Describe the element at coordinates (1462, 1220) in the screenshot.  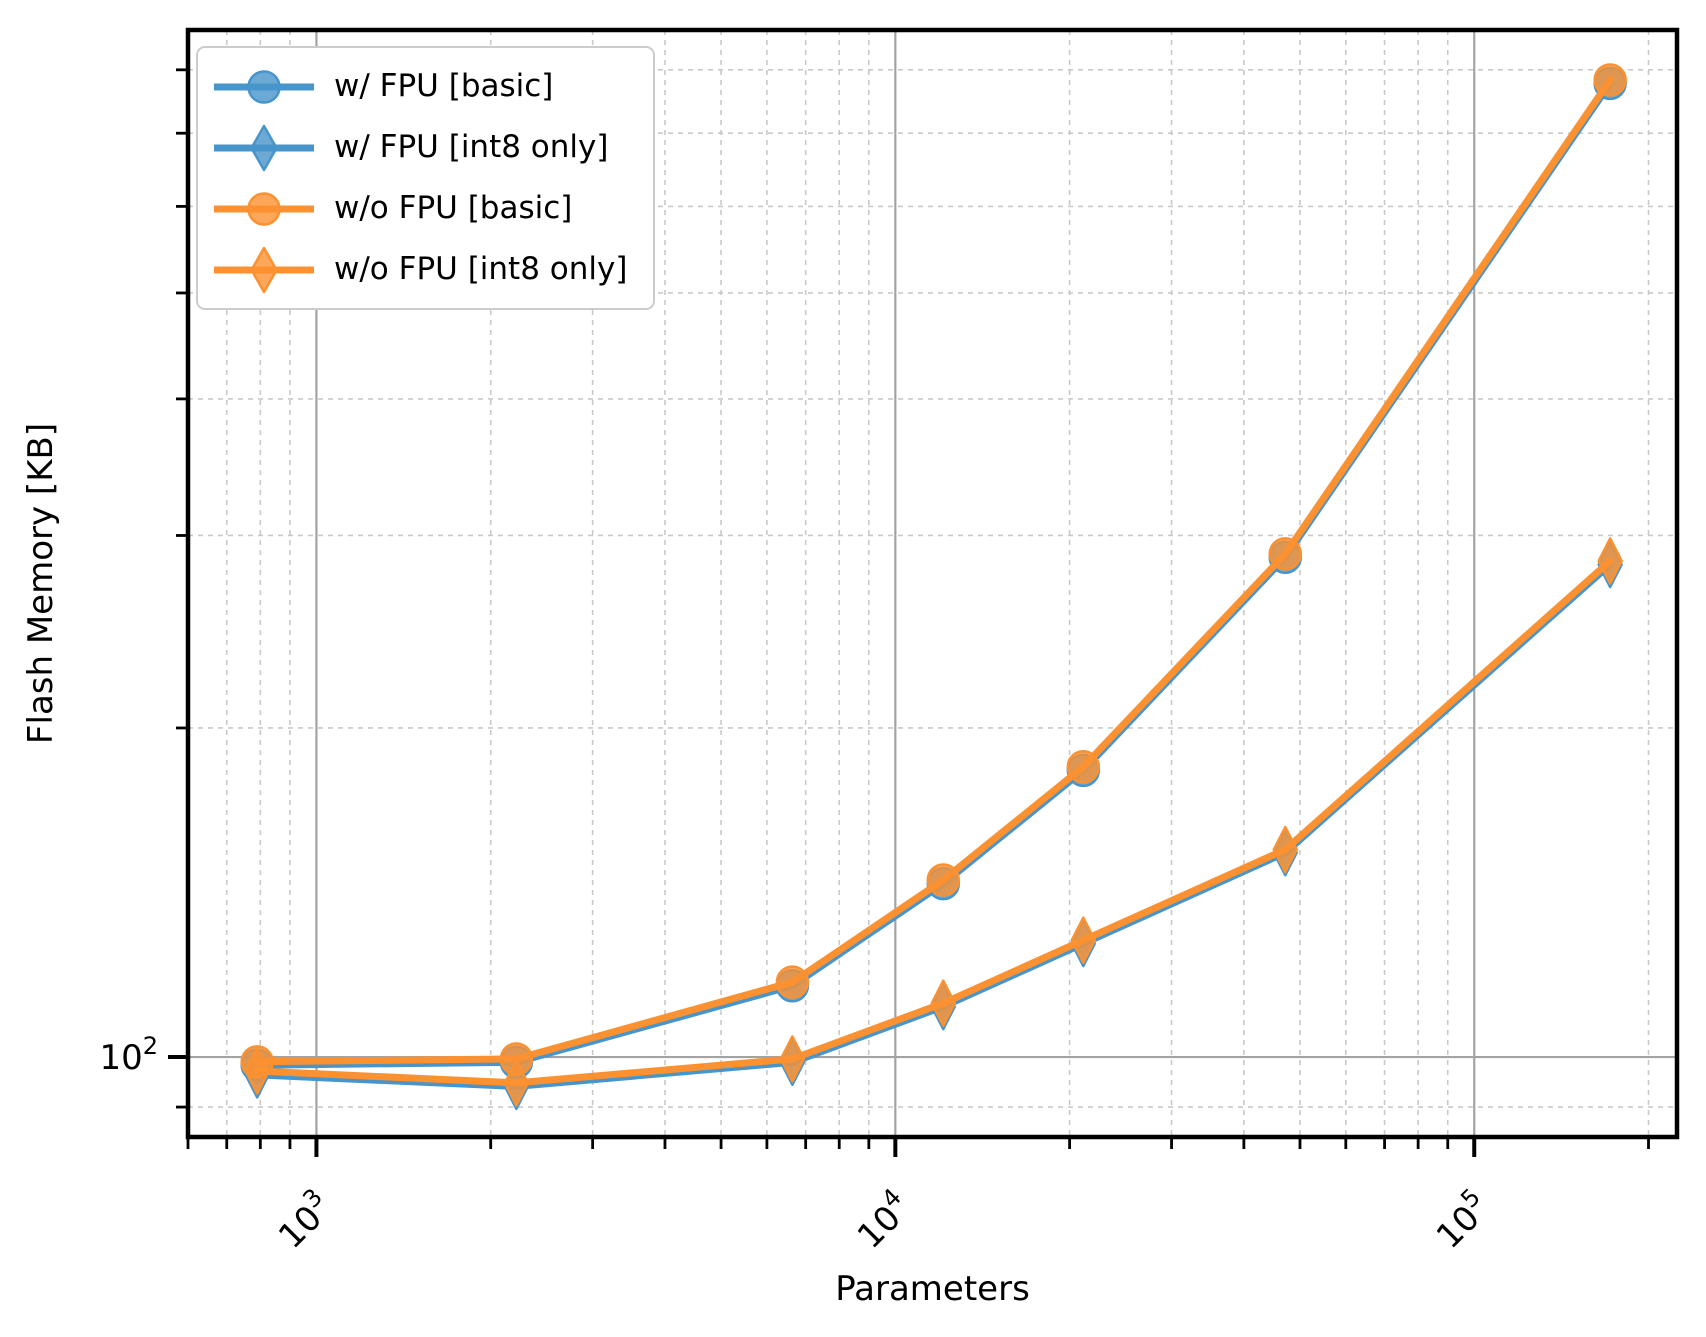
I see `x-tick-label: 10⁵` at that location.